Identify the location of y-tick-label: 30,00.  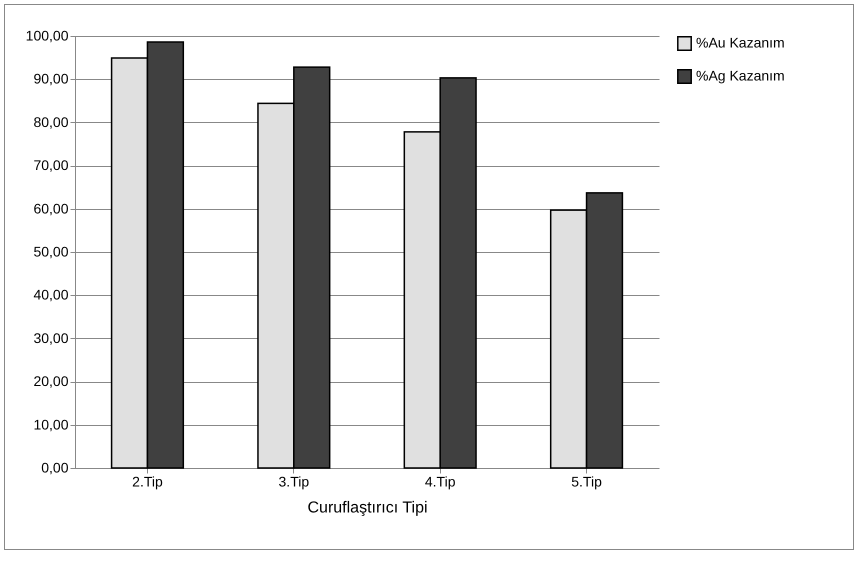
(51, 338).